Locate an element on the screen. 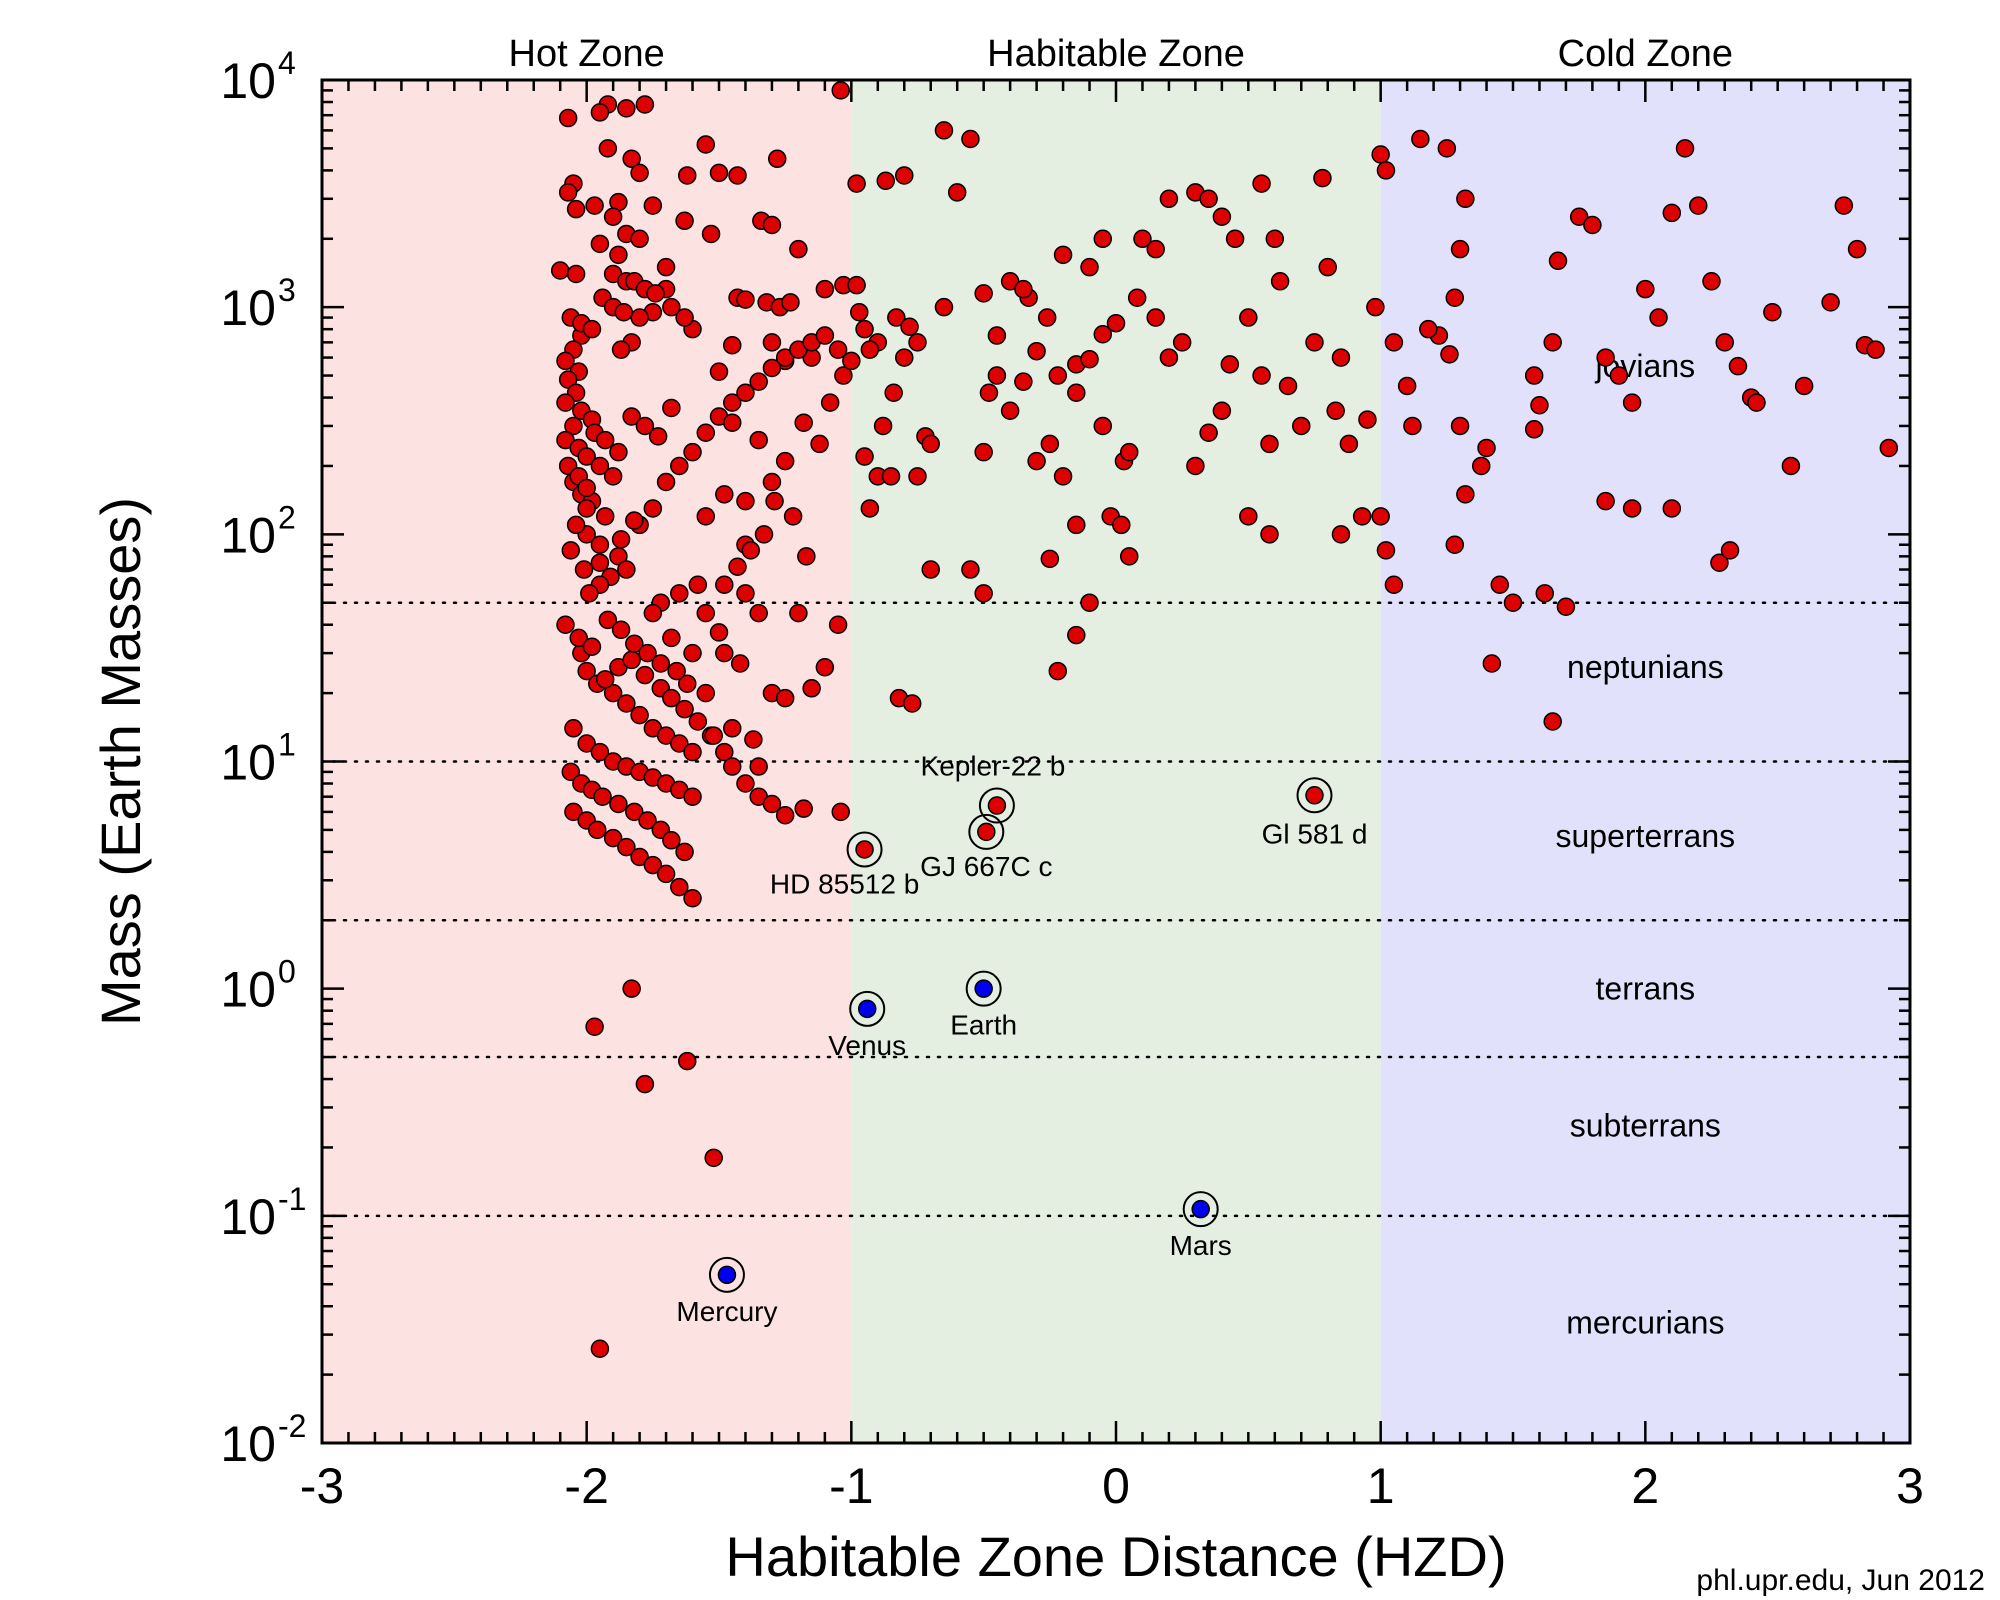  y-tick-label: 10 1 is located at coordinates (257, 759).